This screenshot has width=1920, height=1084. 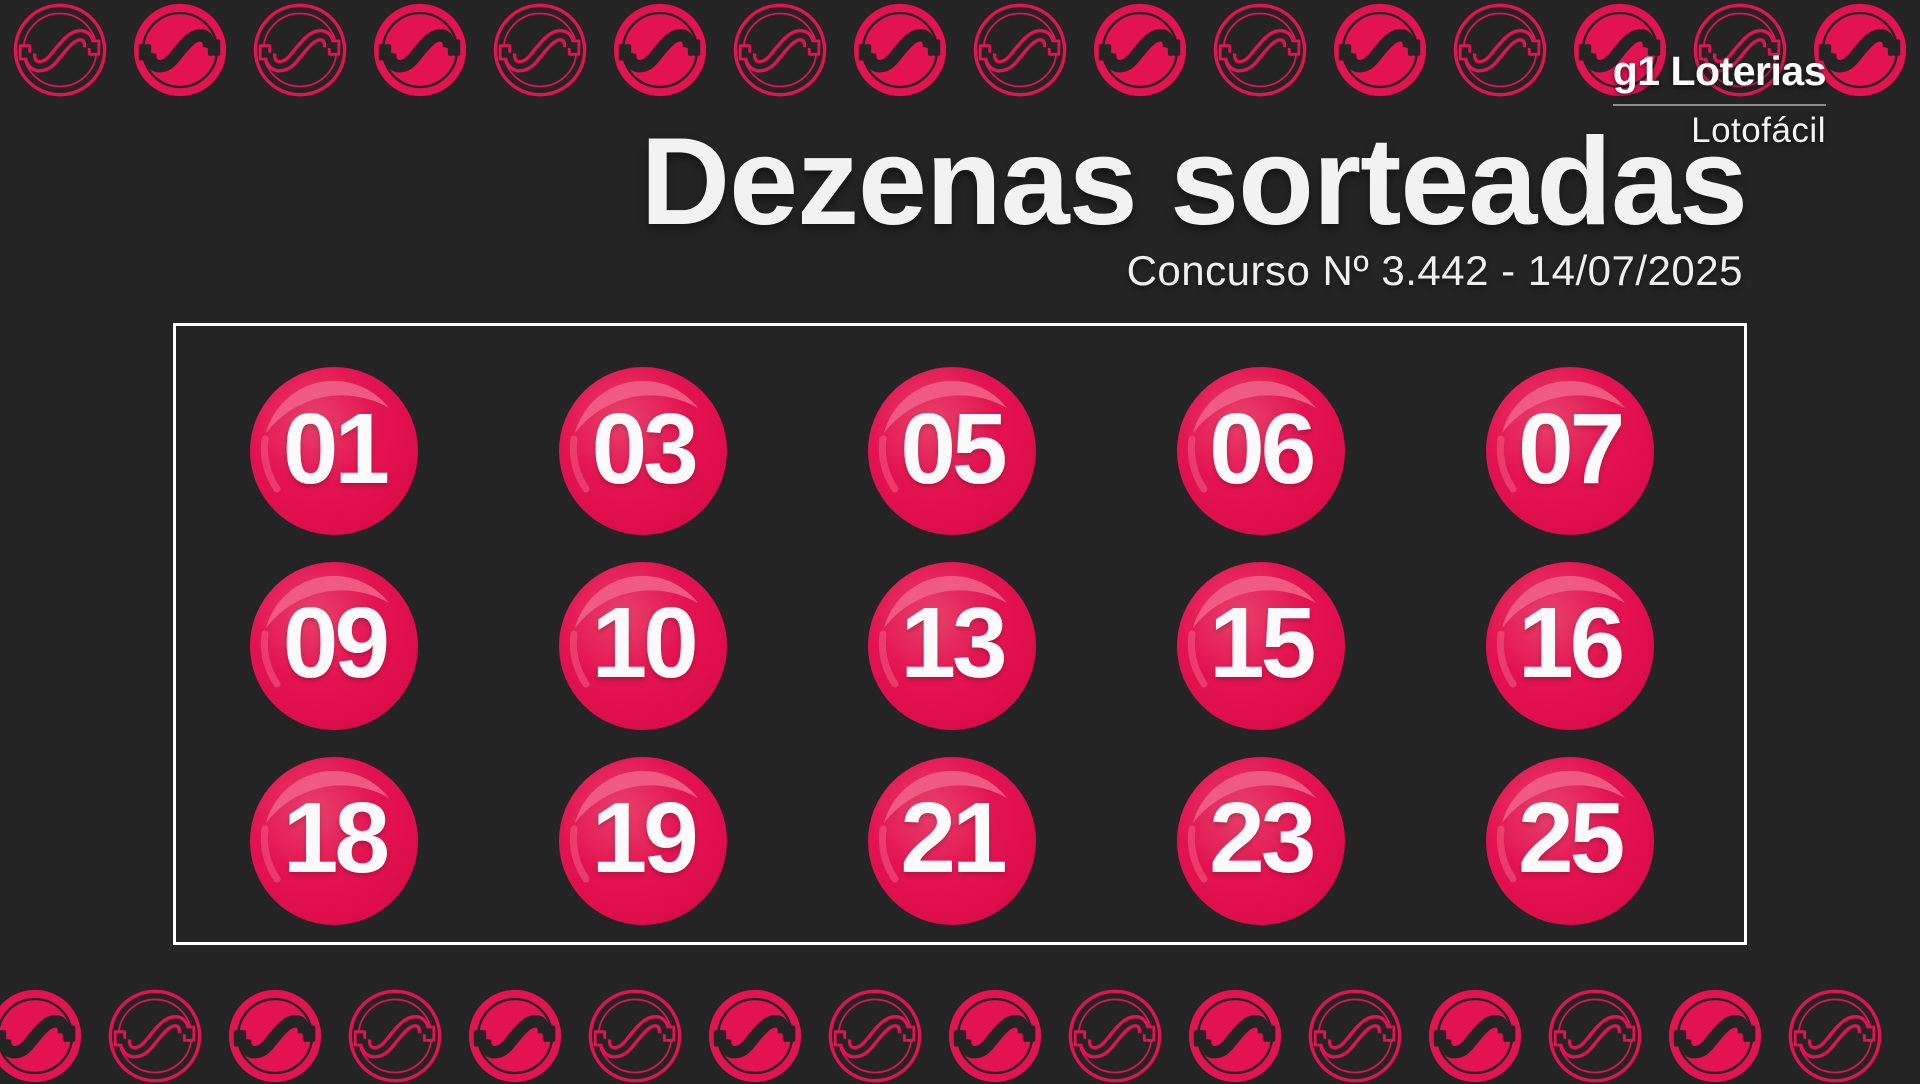 I want to click on ball-number: 06, so click(x=1262, y=448).